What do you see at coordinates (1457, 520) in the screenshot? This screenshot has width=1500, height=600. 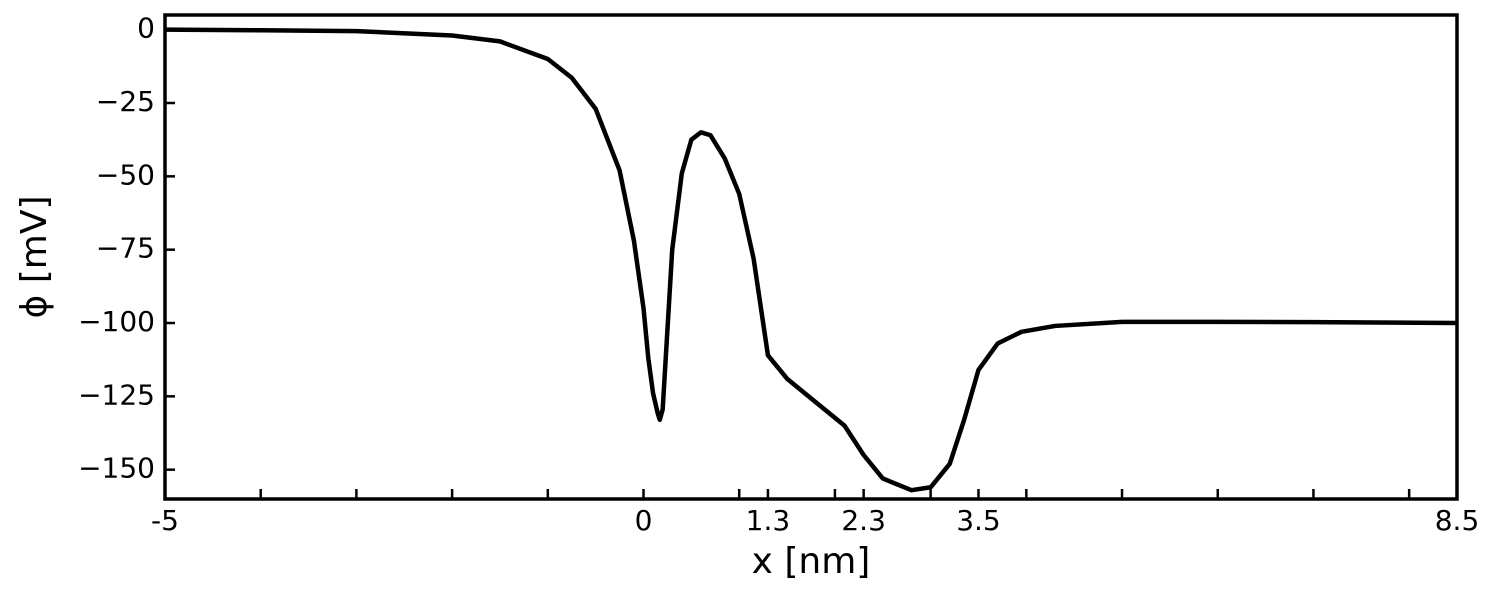 I see `x-tick-label: 8.5` at bounding box center [1457, 520].